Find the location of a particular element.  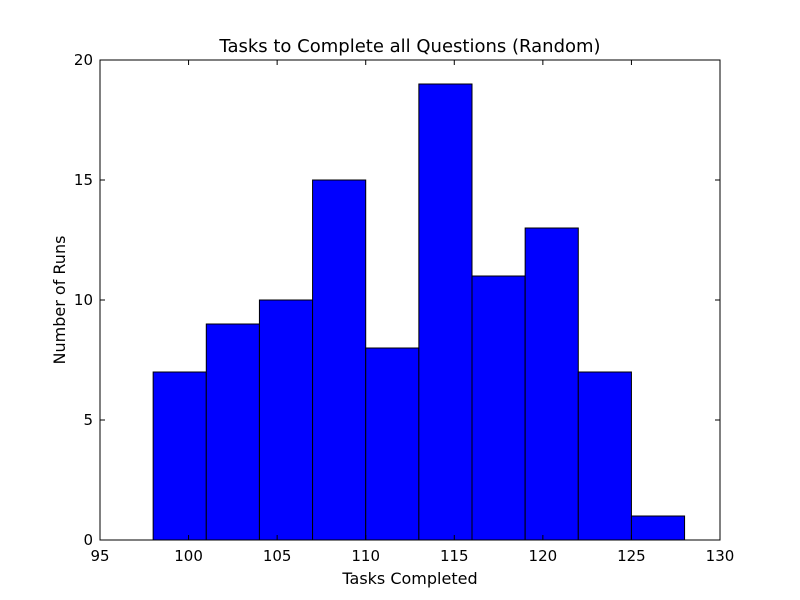

y-tick-label-1: 0 is located at coordinates (88, 540).